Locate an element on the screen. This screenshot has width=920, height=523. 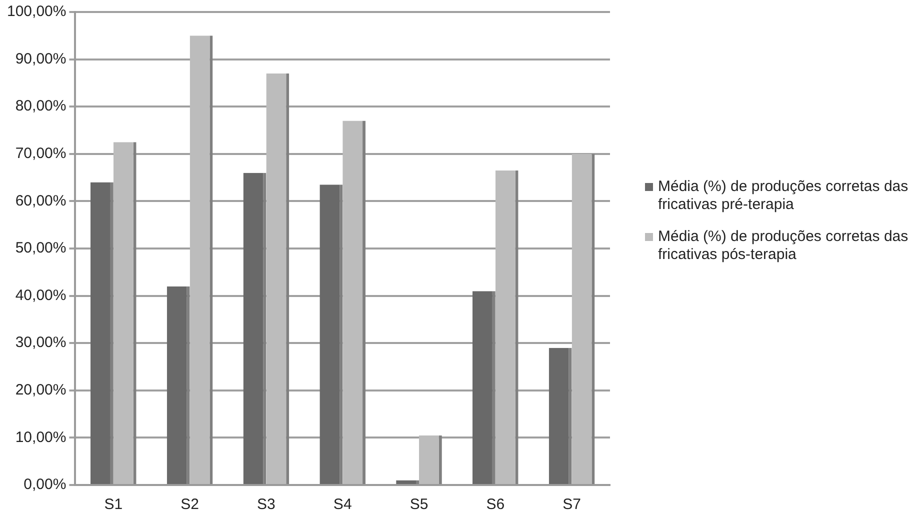
y-tick-label: 80,00% is located at coordinates (40, 106).